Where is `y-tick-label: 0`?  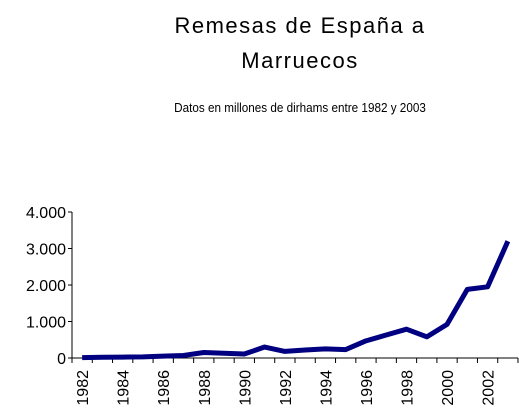
y-tick-label: 0 is located at coordinates (61, 359).